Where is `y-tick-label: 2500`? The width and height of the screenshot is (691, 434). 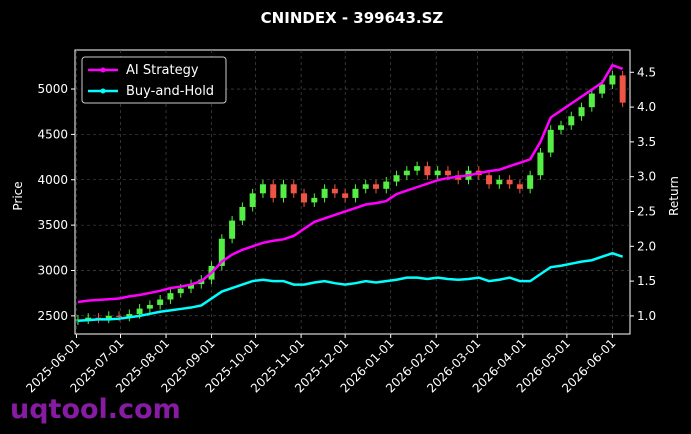
y-tick-label: 2500 is located at coordinates (52, 316).